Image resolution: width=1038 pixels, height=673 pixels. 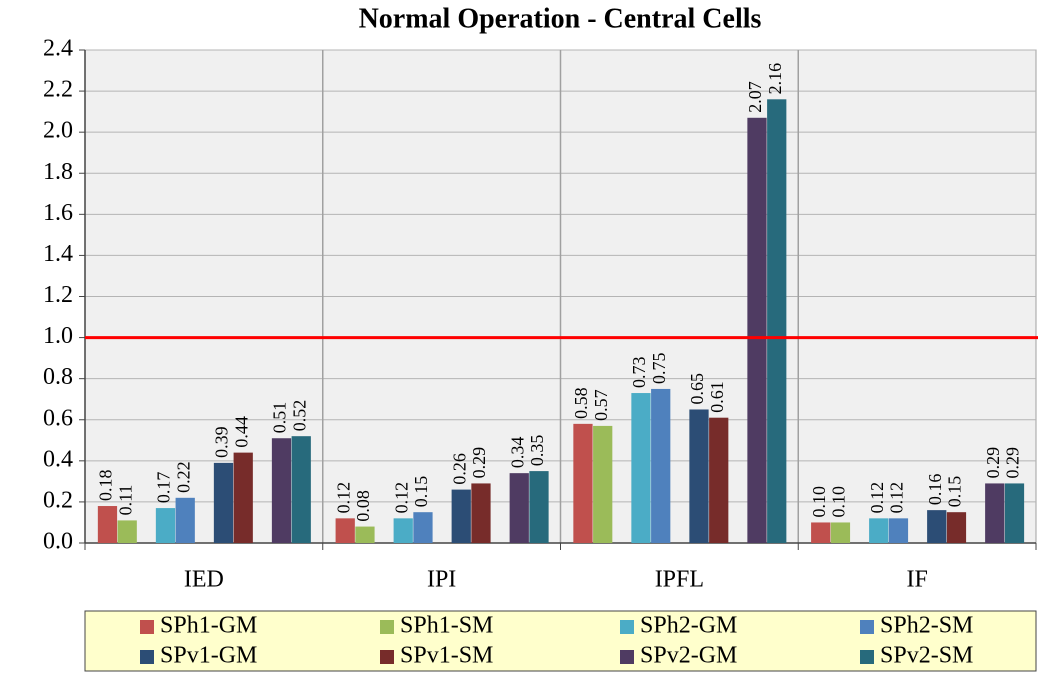 What do you see at coordinates (517, 453) in the screenshot?
I see `data-label: 0.34` at bounding box center [517, 453].